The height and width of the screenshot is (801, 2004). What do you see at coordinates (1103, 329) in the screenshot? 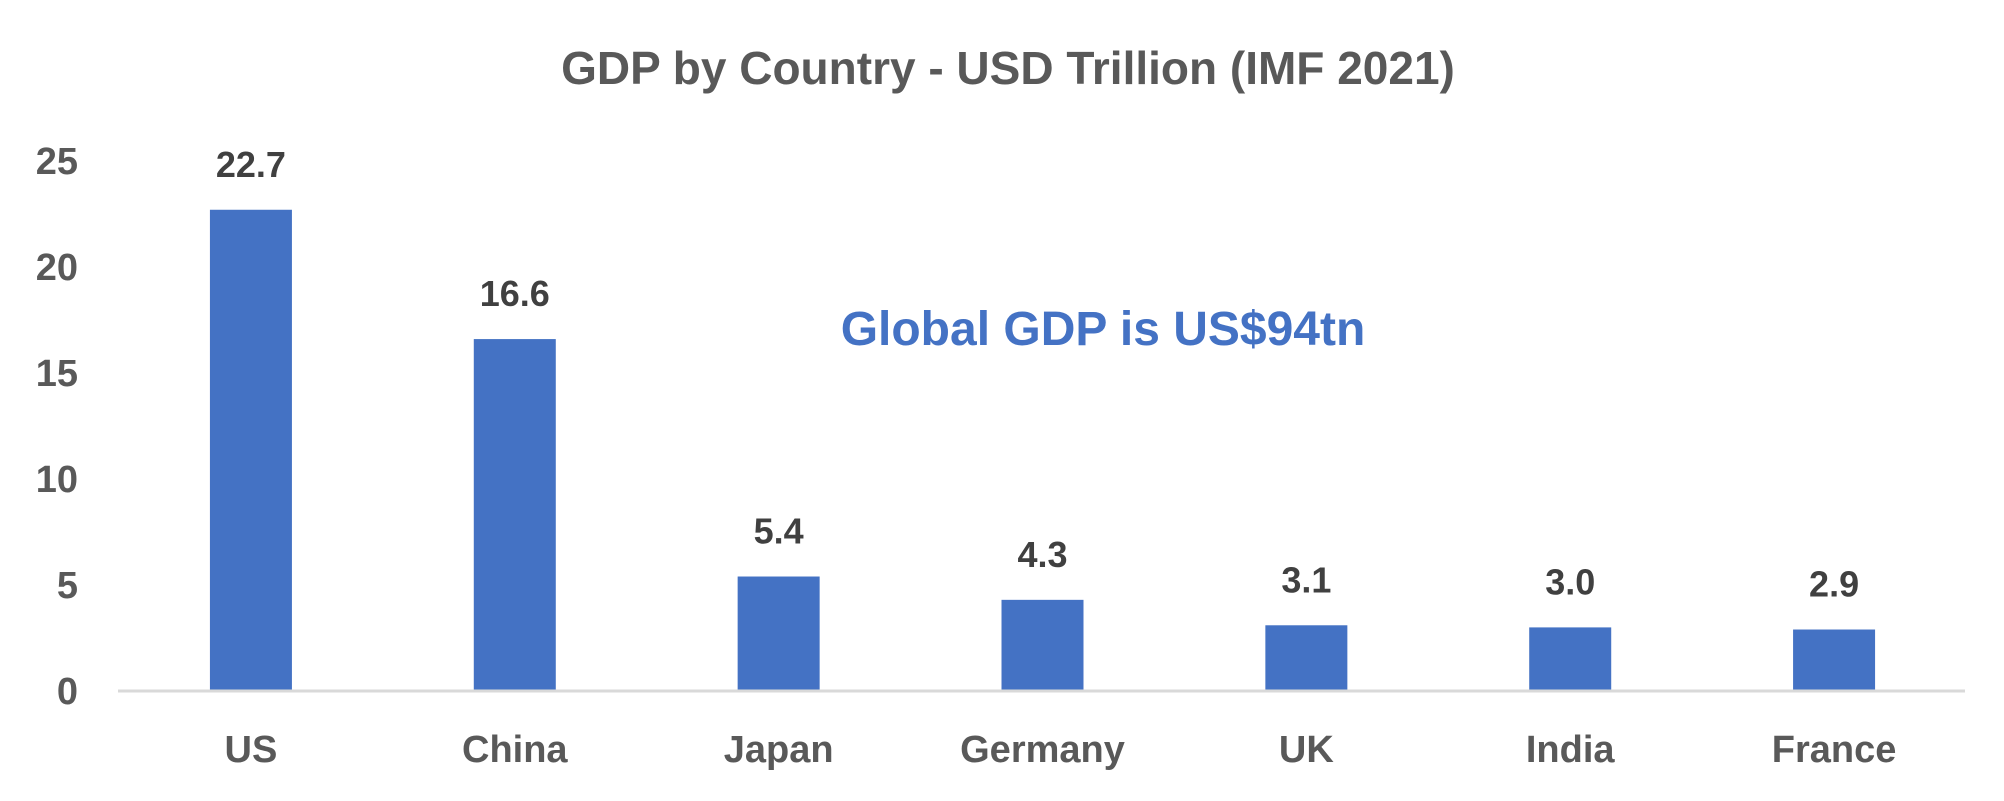
I see `annotation-global-gdp: Global GDP is US$94tn` at bounding box center [1103, 329].